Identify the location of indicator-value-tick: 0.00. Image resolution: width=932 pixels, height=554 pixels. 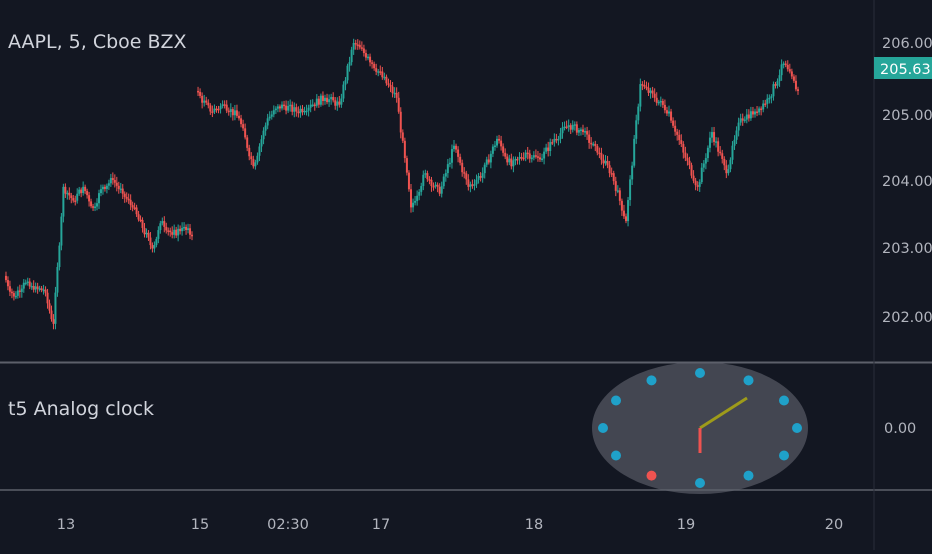
(900, 429).